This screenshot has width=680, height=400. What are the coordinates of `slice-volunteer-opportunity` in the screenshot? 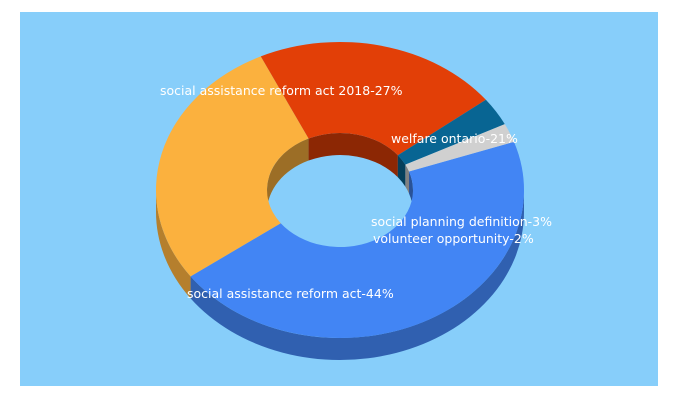 It's located at (459, 148).